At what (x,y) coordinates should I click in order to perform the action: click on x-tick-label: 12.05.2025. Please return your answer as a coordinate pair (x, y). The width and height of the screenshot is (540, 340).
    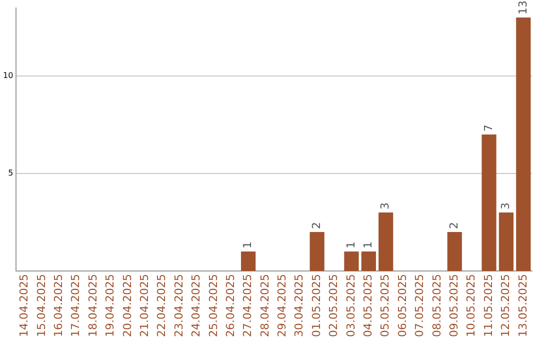
    Looking at the image, I should click on (505, 306).